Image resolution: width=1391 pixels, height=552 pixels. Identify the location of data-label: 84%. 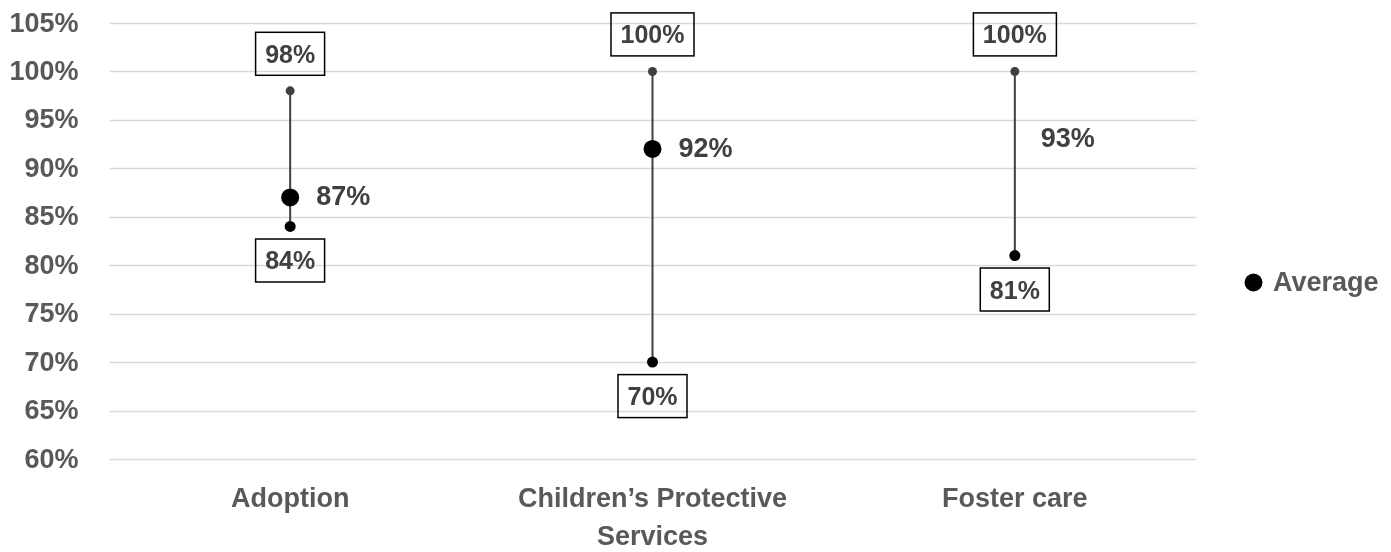
(290, 260).